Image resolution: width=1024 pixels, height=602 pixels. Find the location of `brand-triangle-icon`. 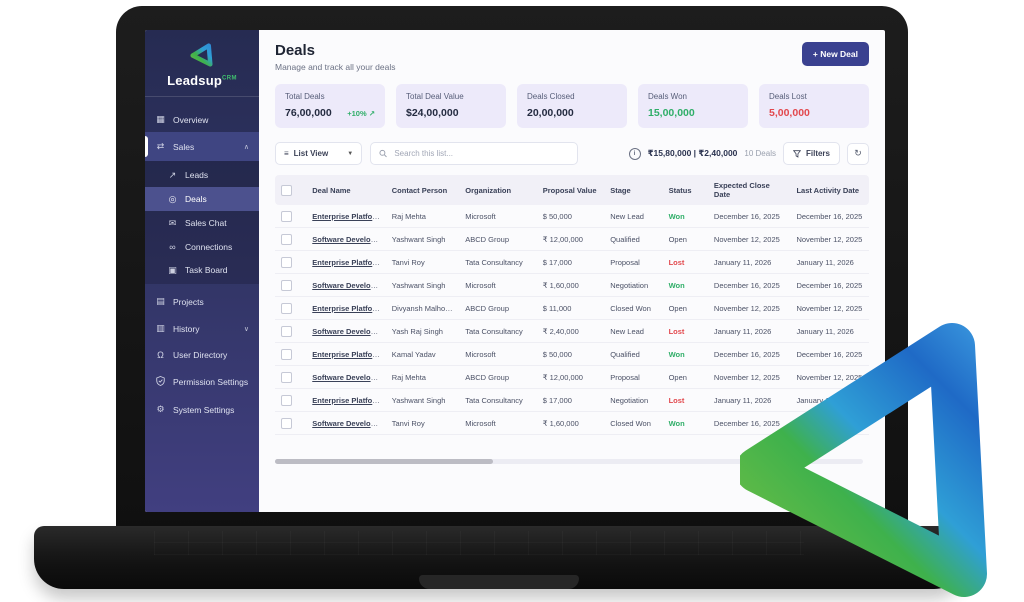

brand-triangle-icon is located at coordinates (201, 55).